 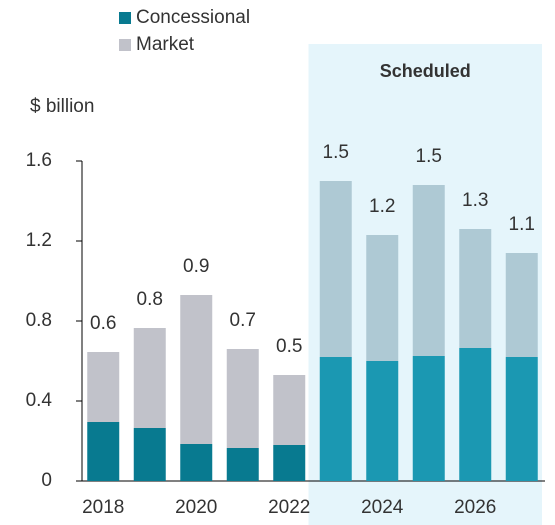 I want to click on total-label: 0.7, so click(x=243, y=320).